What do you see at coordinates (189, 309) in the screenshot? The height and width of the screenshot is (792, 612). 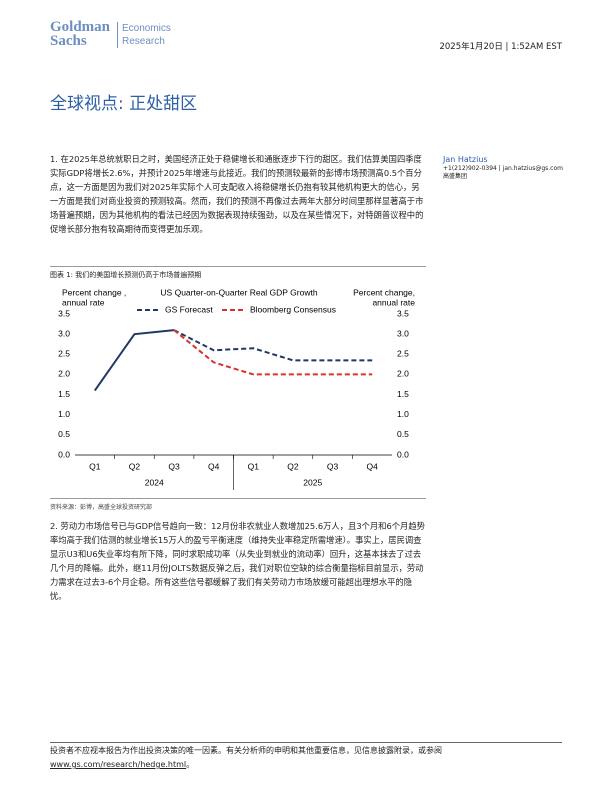 I see `legend-label: GS Forecast` at bounding box center [189, 309].